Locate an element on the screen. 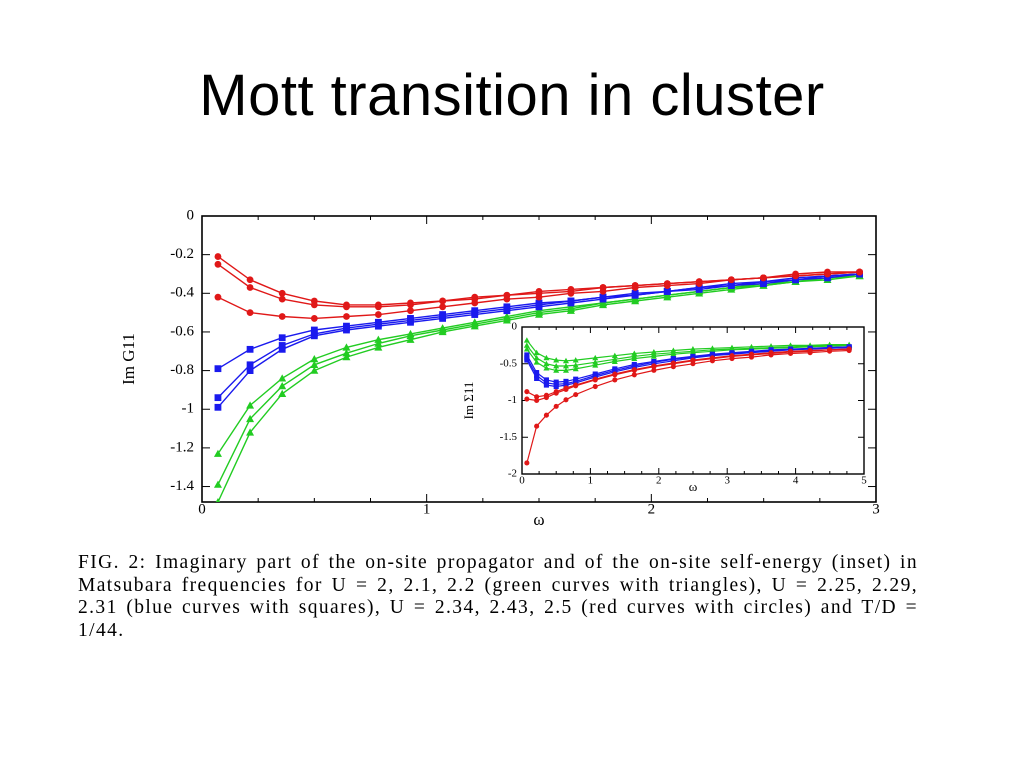 This screenshot has height=768, width=1024. main-y-tick-label: -1 is located at coordinates (188, 409).